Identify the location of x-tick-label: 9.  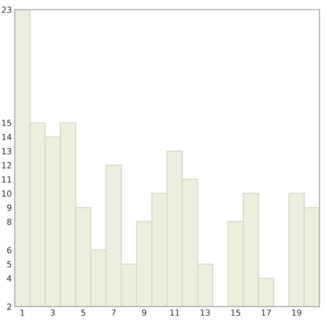
(144, 312).